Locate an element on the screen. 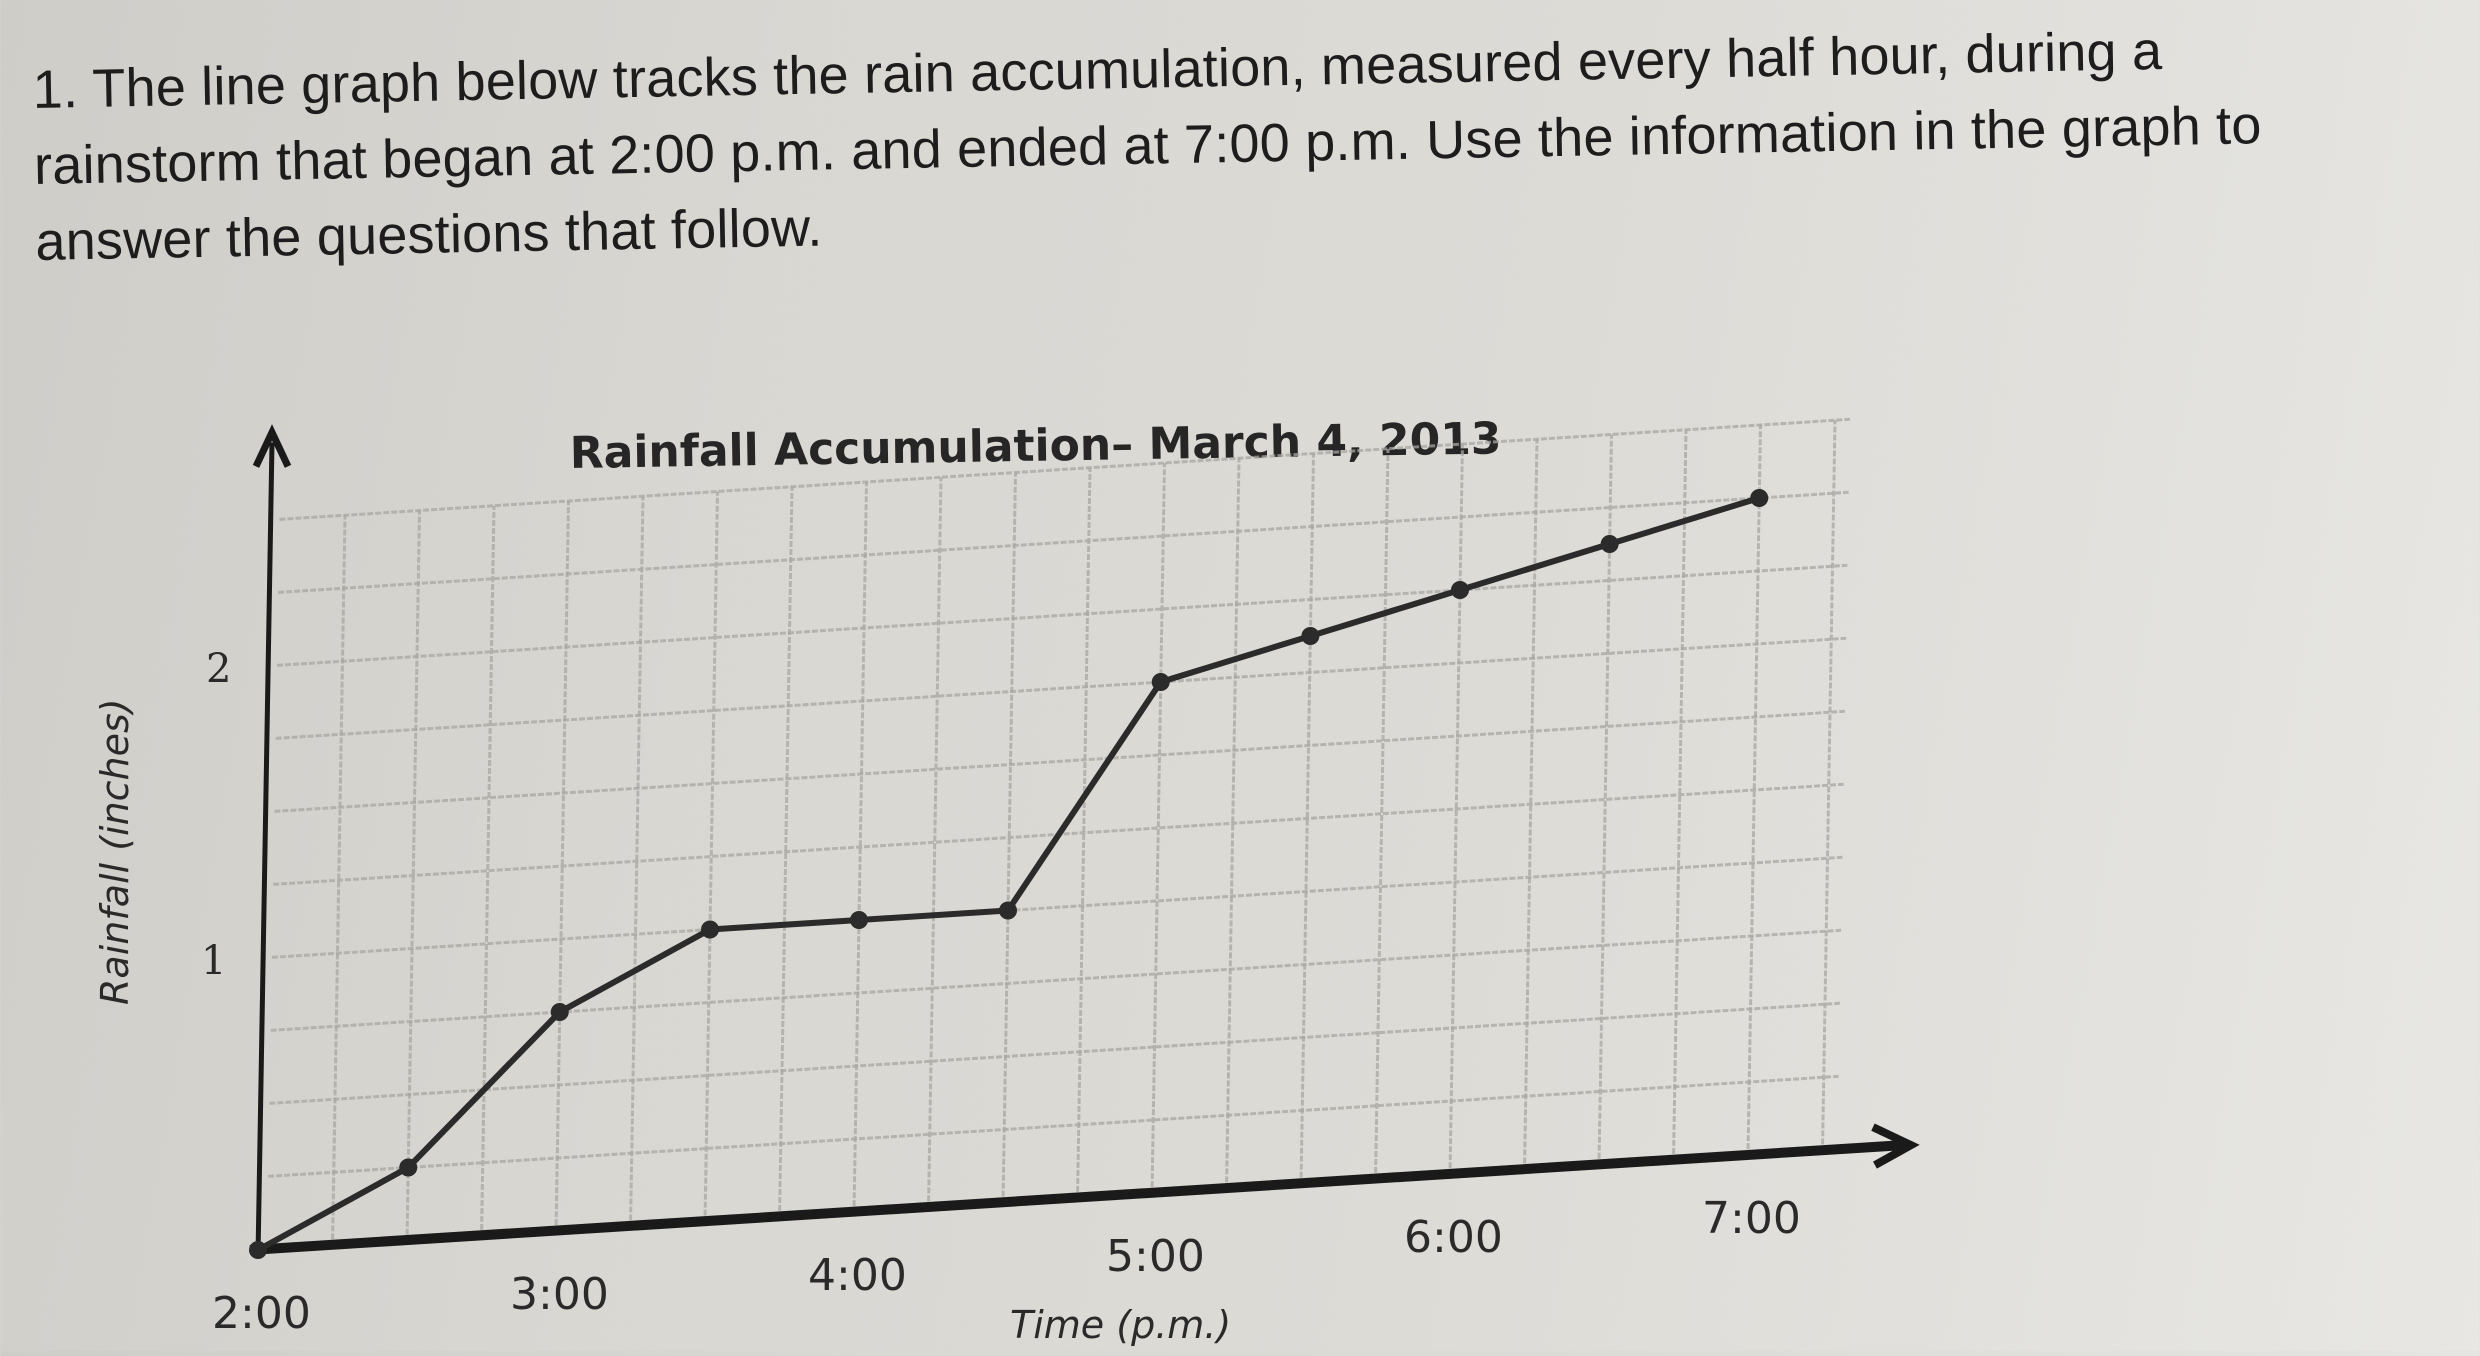  x-tick-label: 3:00 is located at coordinates (559, 1294).